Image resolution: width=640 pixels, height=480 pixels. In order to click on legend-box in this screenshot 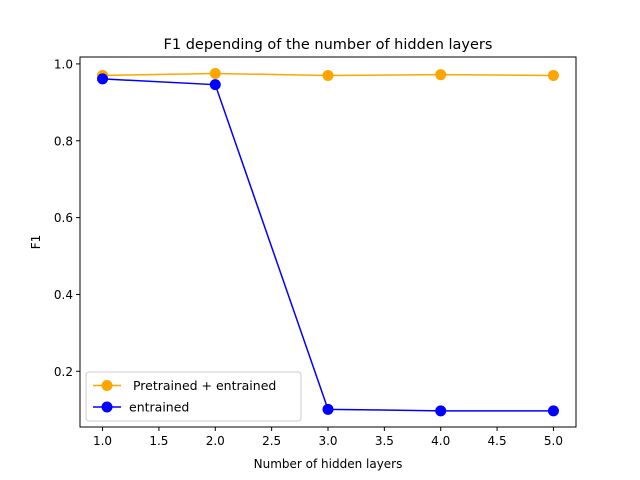, I will do `click(193, 396)`.